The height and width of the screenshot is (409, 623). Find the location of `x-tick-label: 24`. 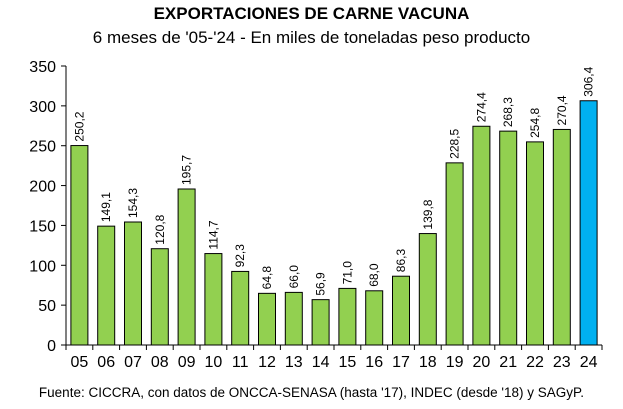

x-tick-label: 24 is located at coordinates (589, 362).